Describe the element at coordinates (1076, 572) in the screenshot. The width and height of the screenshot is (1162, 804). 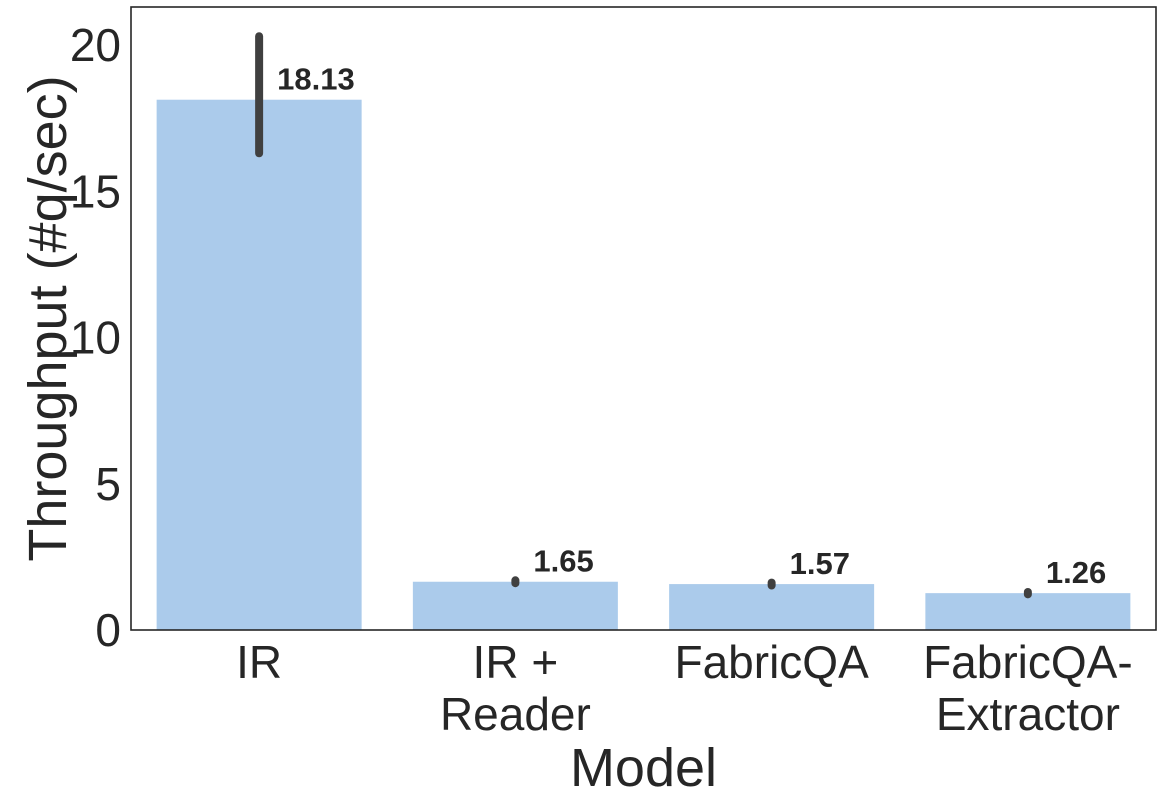
I see `value-label: 1.26` at that location.